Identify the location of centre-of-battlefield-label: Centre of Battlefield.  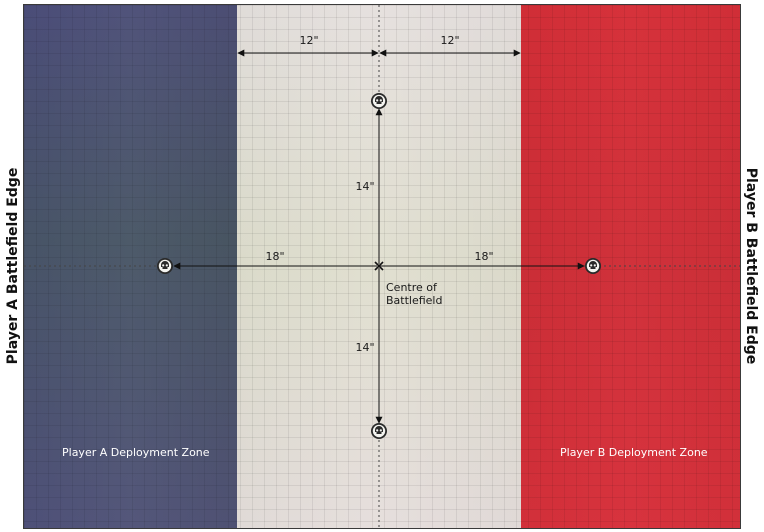
(414, 294).